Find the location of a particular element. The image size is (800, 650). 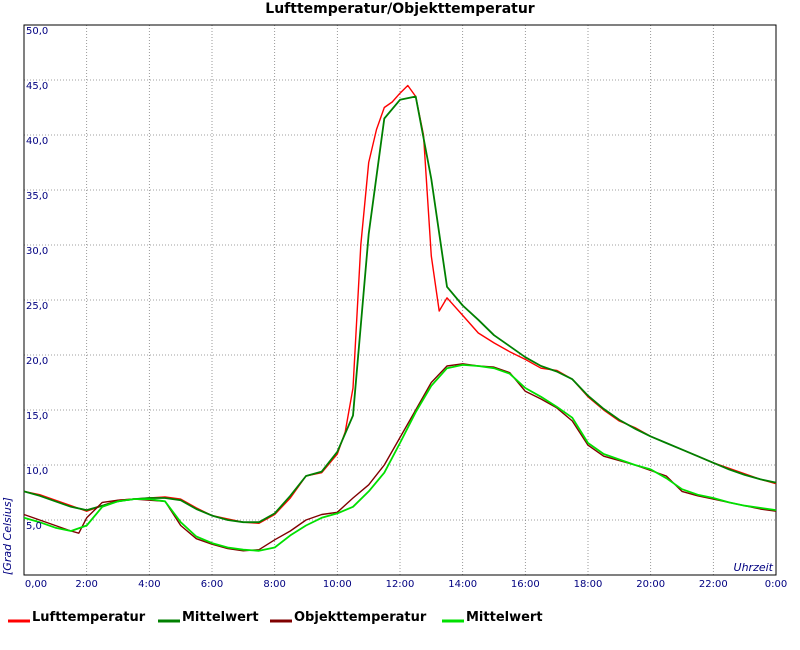

x-tick-label: 10:00 is located at coordinates (337, 584).